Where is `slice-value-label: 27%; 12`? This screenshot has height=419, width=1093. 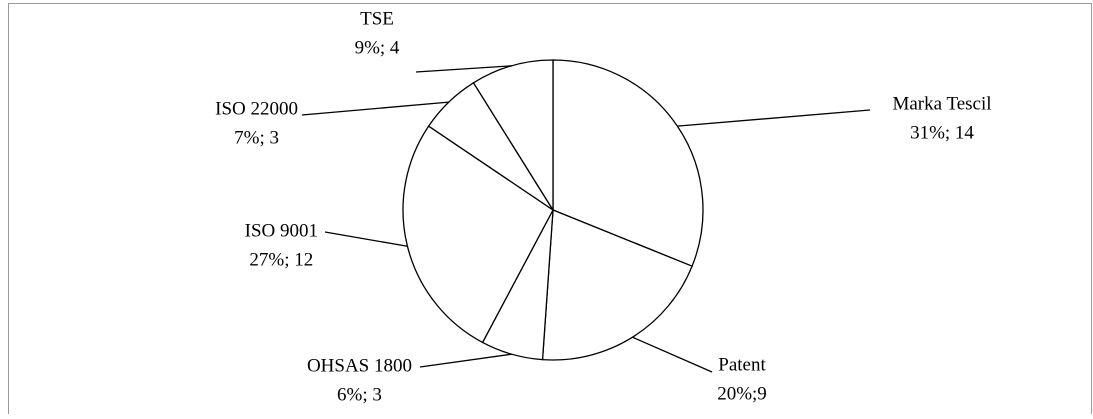 slice-value-label: 27%; 12 is located at coordinates (281, 259).